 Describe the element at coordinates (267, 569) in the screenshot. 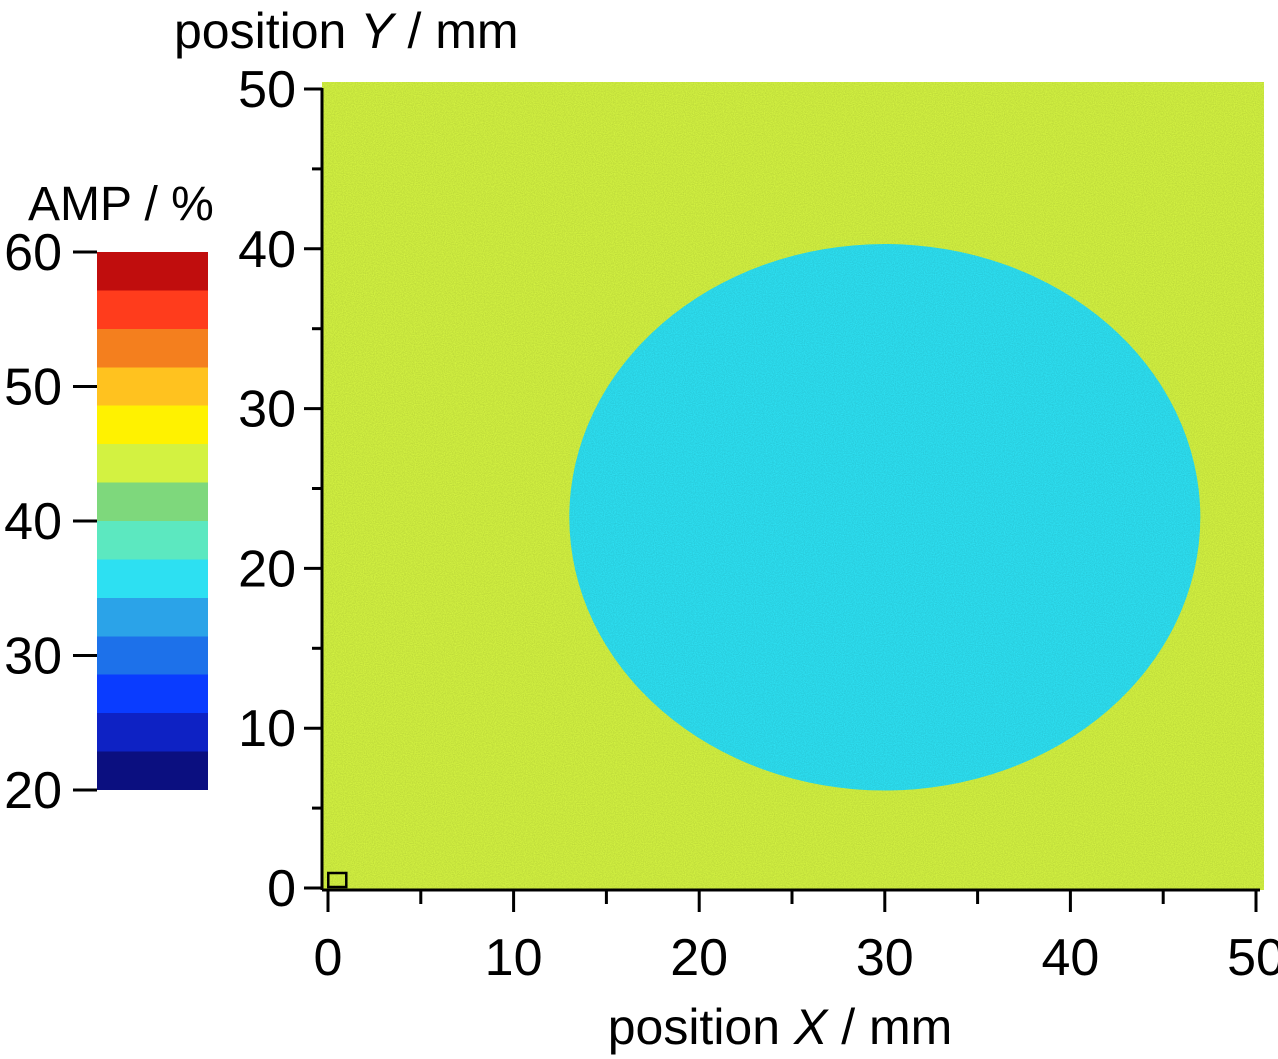

I see `y-tick-label: 20` at that location.